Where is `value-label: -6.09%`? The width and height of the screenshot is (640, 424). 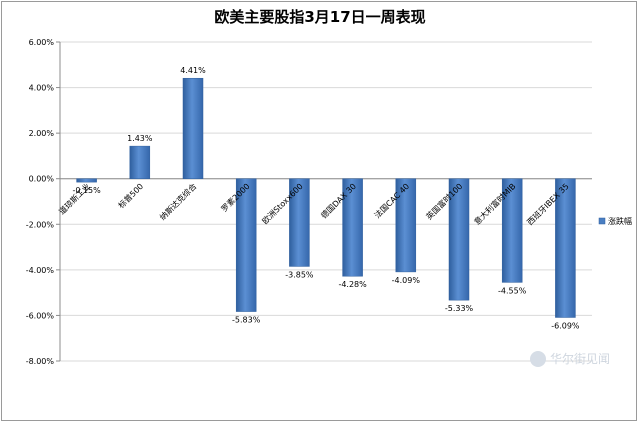 value-label: -6.09% is located at coordinates (565, 325).